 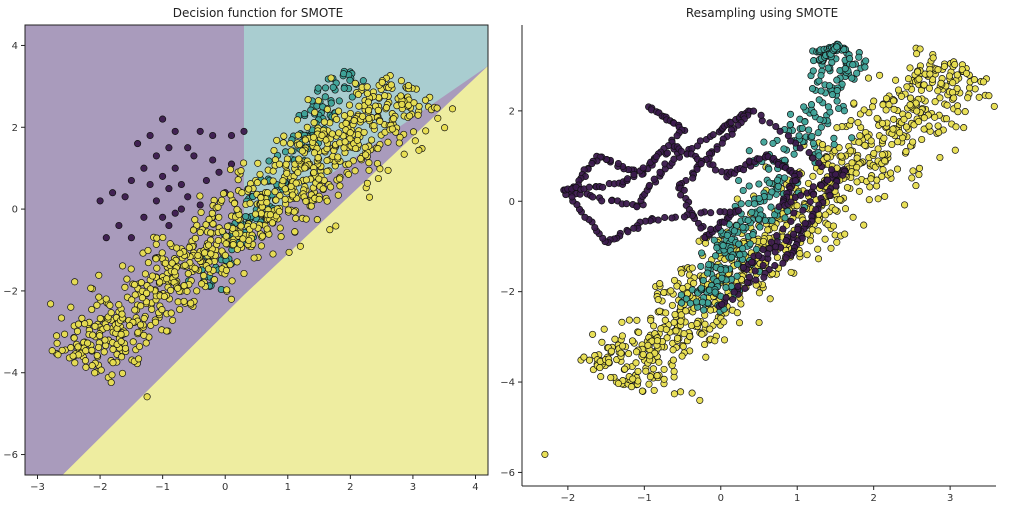 What do you see at coordinates (15, 128) in the screenshot?
I see `y-tick-label: 2` at bounding box center [15, 128].